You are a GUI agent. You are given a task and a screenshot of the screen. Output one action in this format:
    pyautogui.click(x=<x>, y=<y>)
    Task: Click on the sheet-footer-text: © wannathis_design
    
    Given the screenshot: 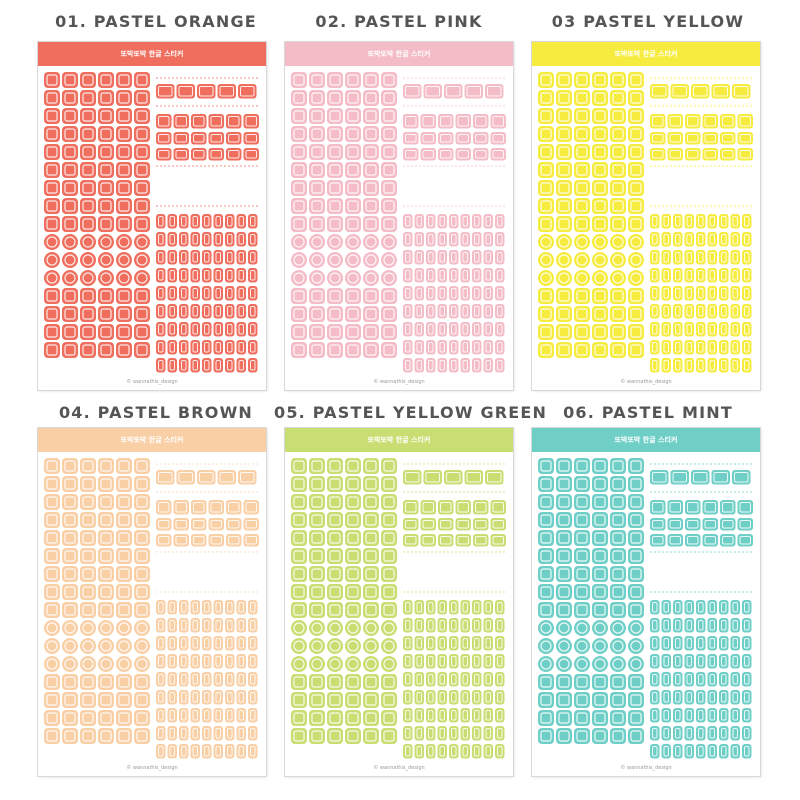 What is the action you would take?
    pyautogui.click(x=399, y=768)
    